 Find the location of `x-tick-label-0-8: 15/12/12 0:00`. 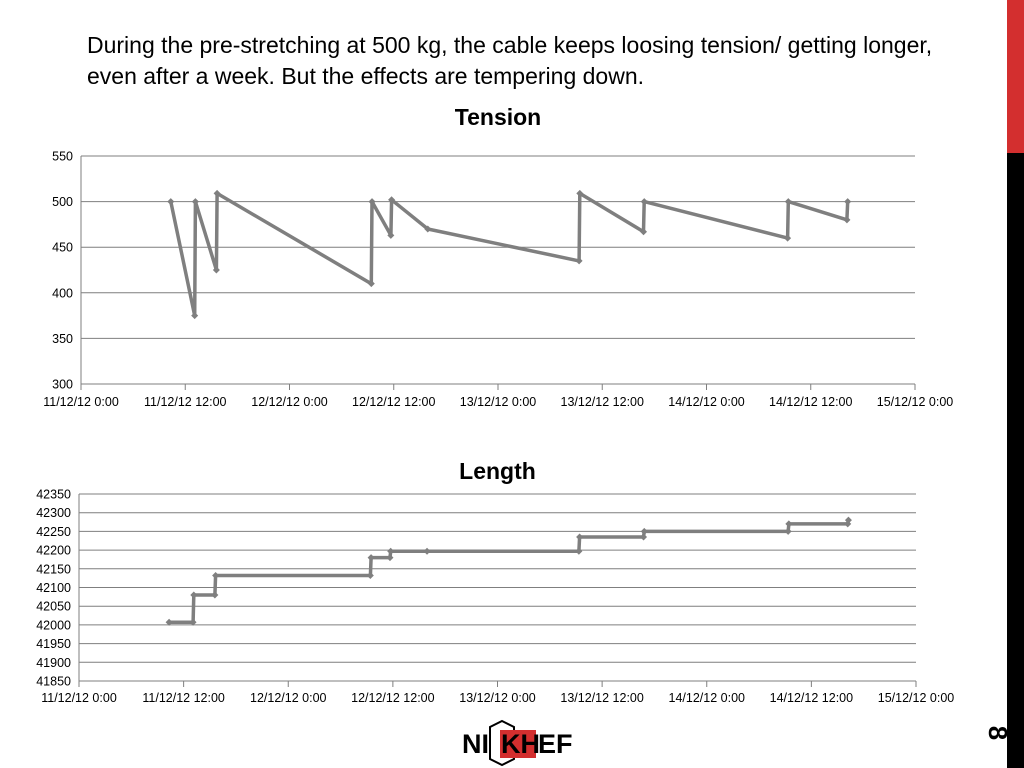

x-tick-label-0-8: 15/12/12 0:00 is located at coordinates (915, 402).